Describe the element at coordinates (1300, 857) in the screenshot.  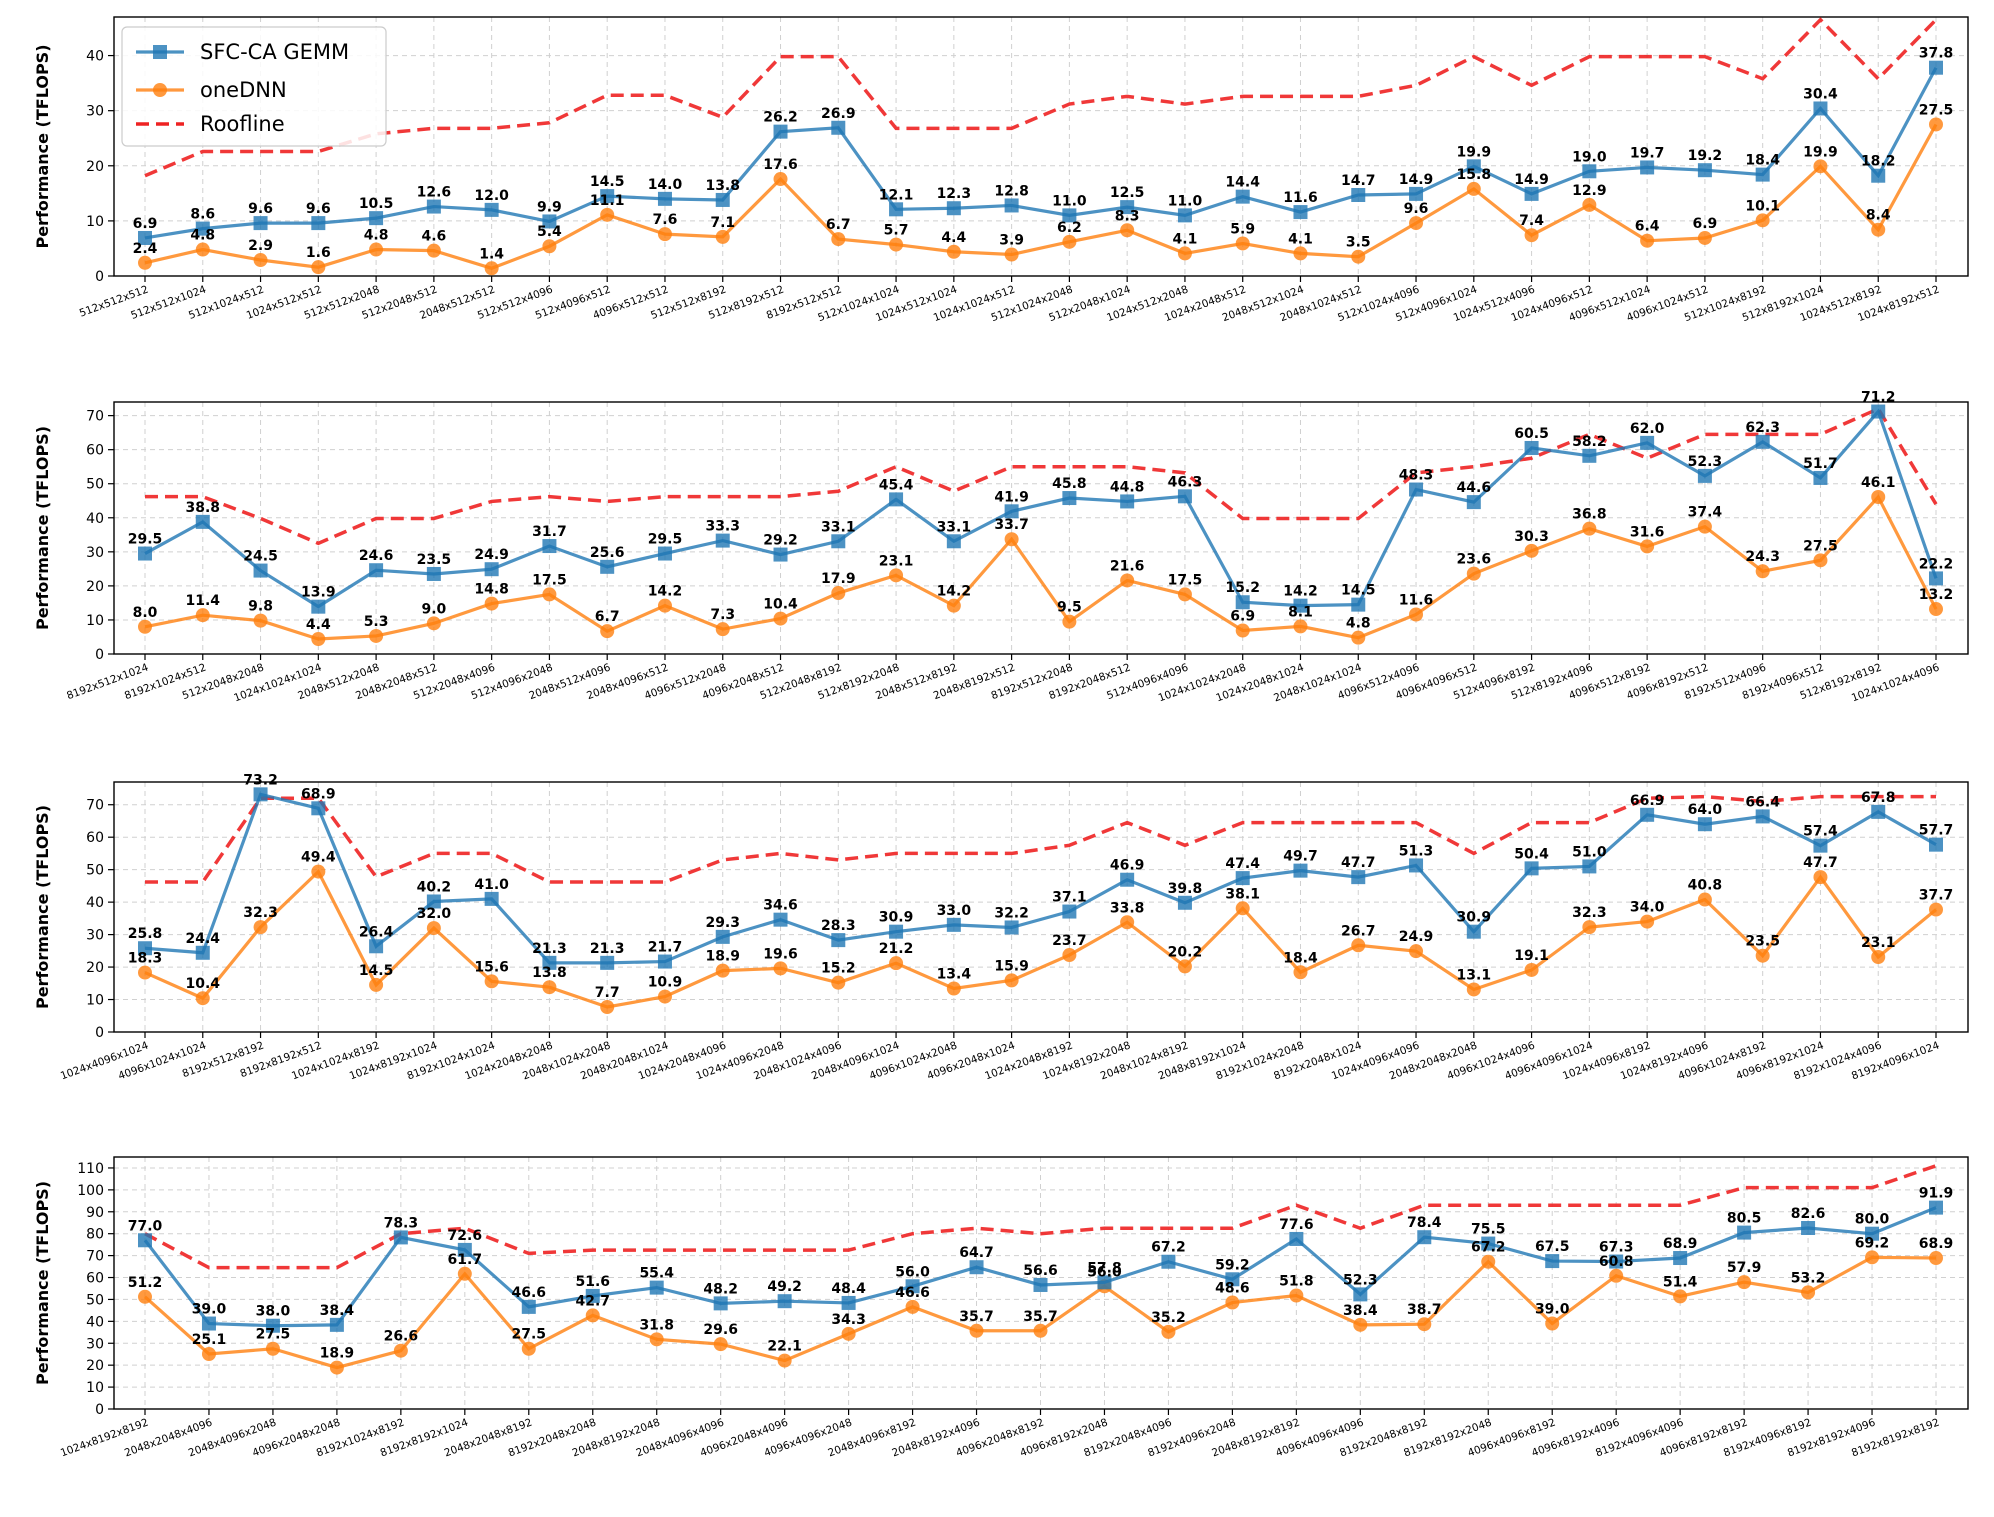
I see `sfc-ca-gemm-data-label: 49.7` at that location.